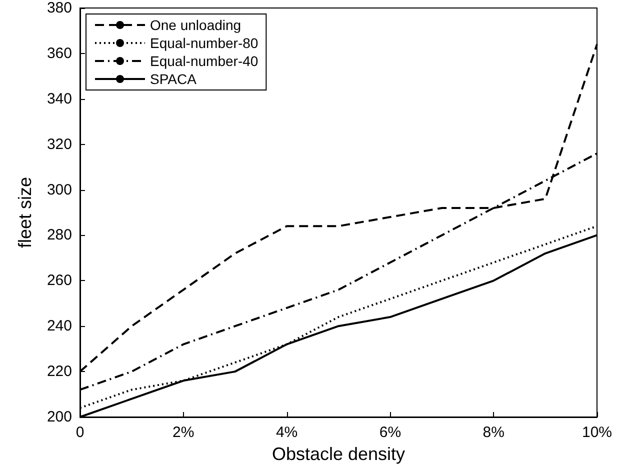  Describe the element at coordinates (204, 43) in the screenshot. I see `legend-label: Equal-number-80` at that location.